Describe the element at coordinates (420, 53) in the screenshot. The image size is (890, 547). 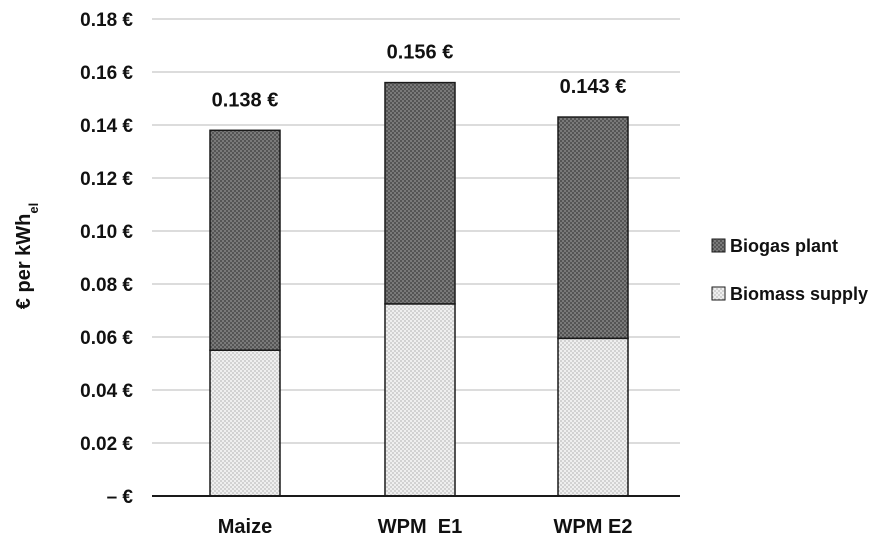
I see `bar-total-label: 0.156 €` at that location.